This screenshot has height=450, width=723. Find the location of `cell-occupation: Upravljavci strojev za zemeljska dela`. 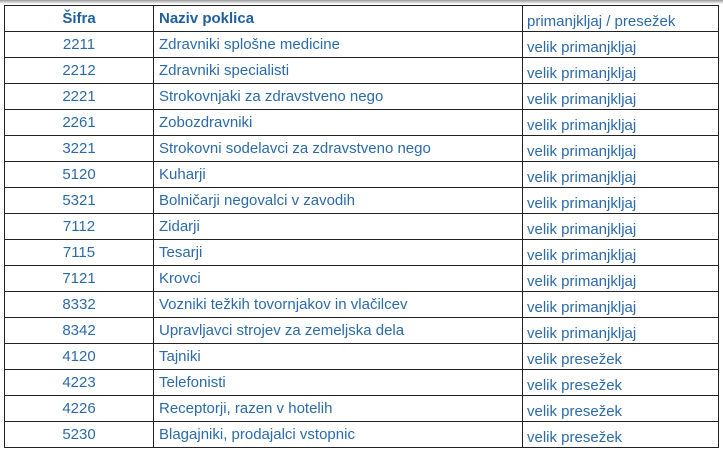

cell-occupation: Upravljavci strojev za zemeljska dela is located at coordinates (338, 330).